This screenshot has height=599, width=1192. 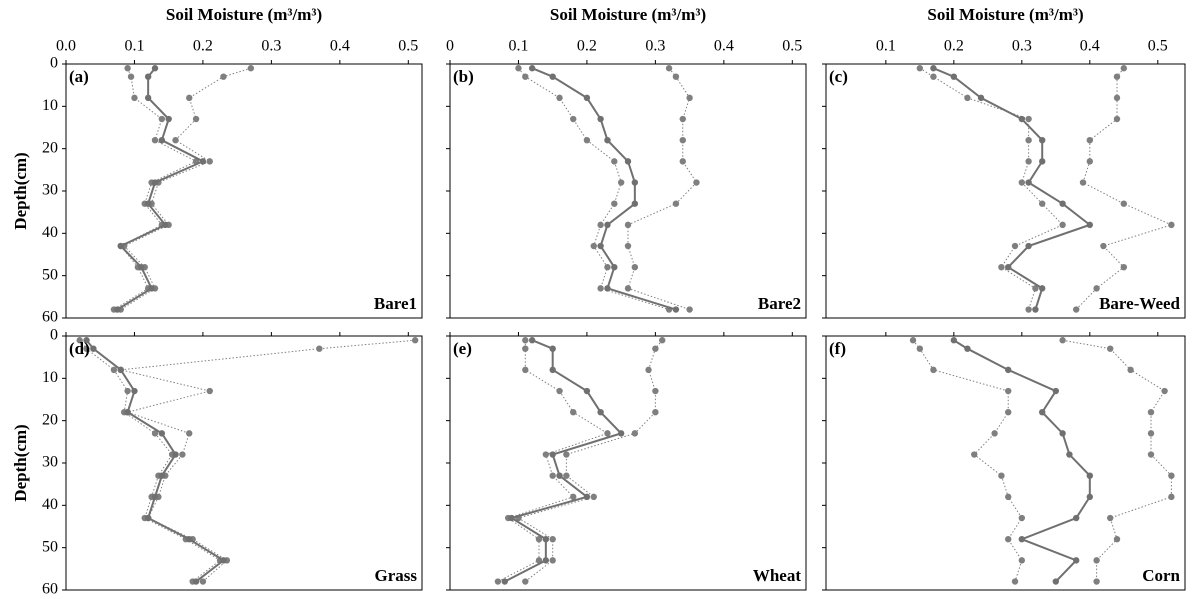 I want to click on y-tick-label: 20, so click(x=50, y=419).